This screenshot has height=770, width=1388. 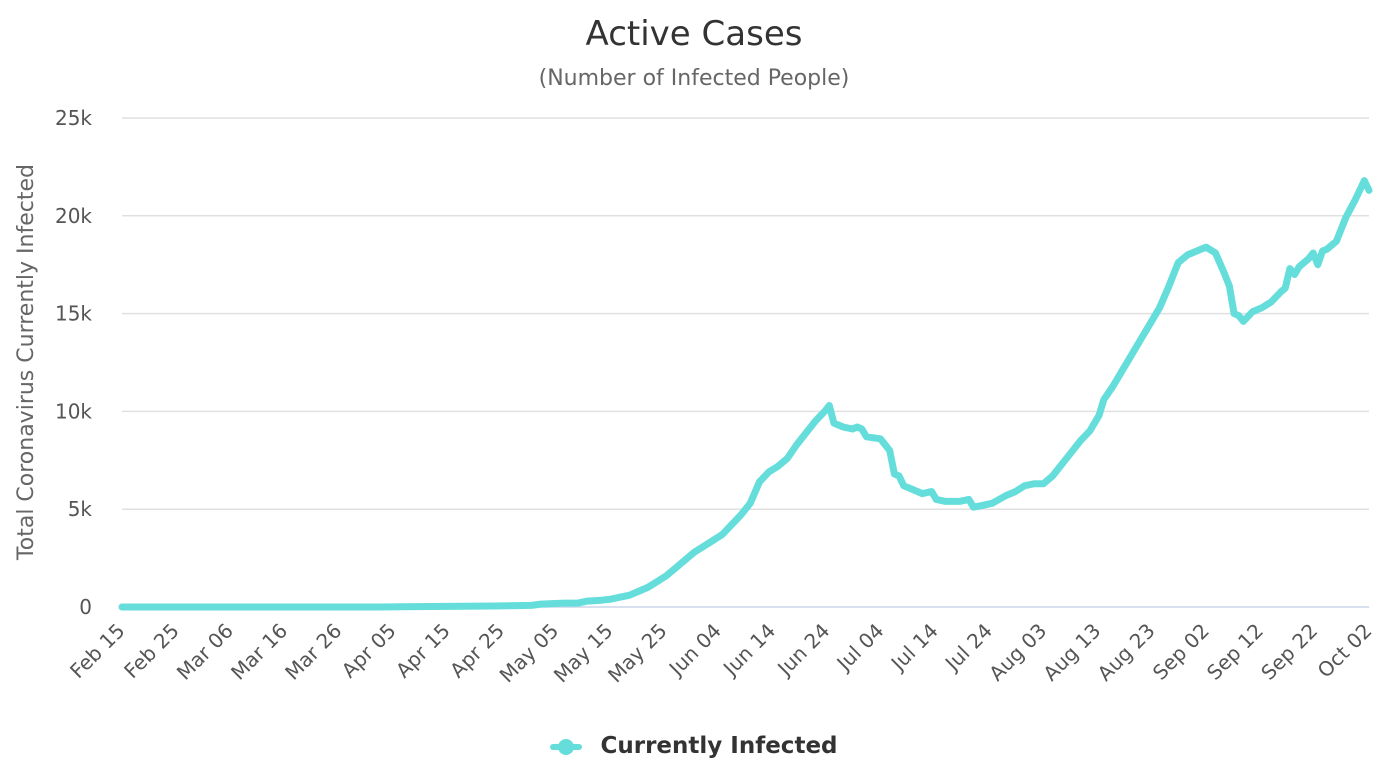 What do you see at coordinates (80, 509) in the screenshot?
I see `y-tick-label: 5k` at bounding box center [80, 509].